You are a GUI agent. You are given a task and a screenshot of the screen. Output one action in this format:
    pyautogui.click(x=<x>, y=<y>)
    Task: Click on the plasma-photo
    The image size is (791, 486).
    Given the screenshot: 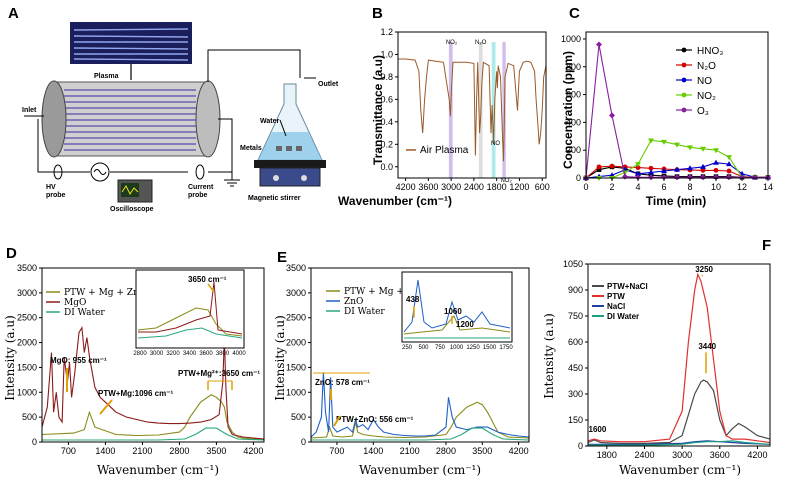 What is the action you would take?
    pyautogui.click(x=131, y=43)
    